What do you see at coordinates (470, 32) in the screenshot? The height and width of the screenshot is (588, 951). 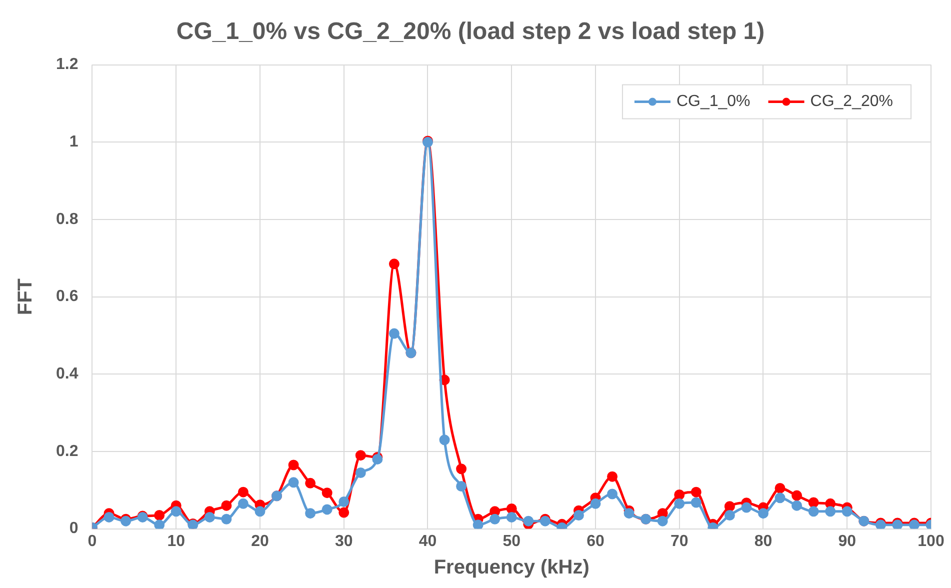 I see `chart-title: CG_1_0% vs CG_2_20% (load step 2 vs load step 1)` at bounding box center [470, 32].